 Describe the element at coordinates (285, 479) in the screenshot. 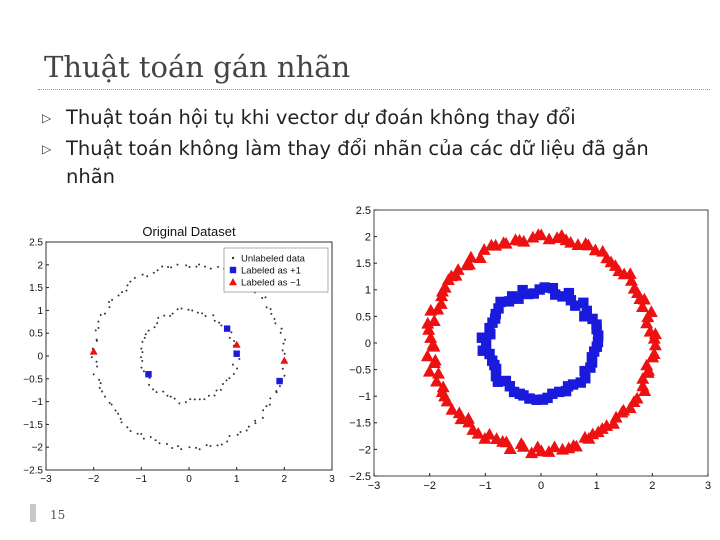

I see `x-tick-label: 2` at that location.